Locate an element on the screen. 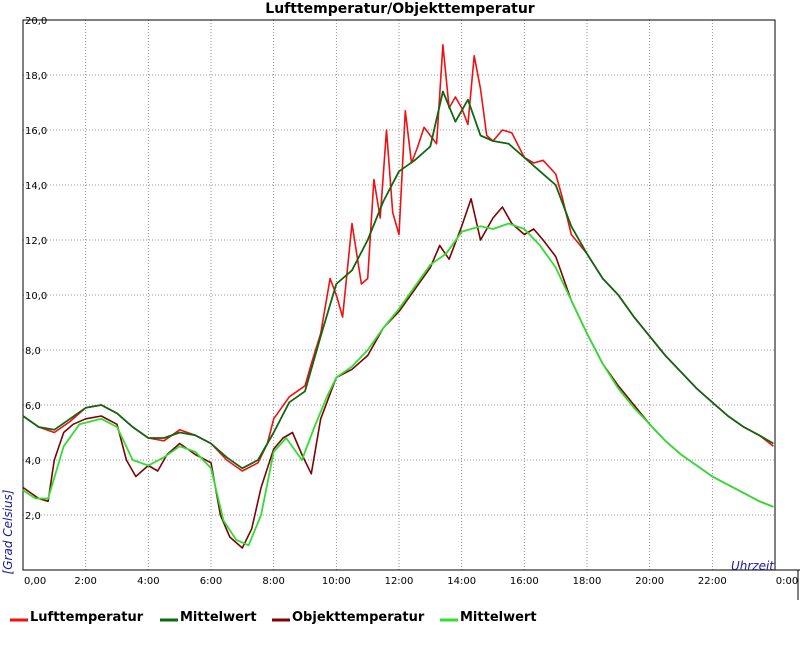 The height and width of the screenshot is (650, 800). x-tick-label: 2:00 is located at coordinates (85, 581).